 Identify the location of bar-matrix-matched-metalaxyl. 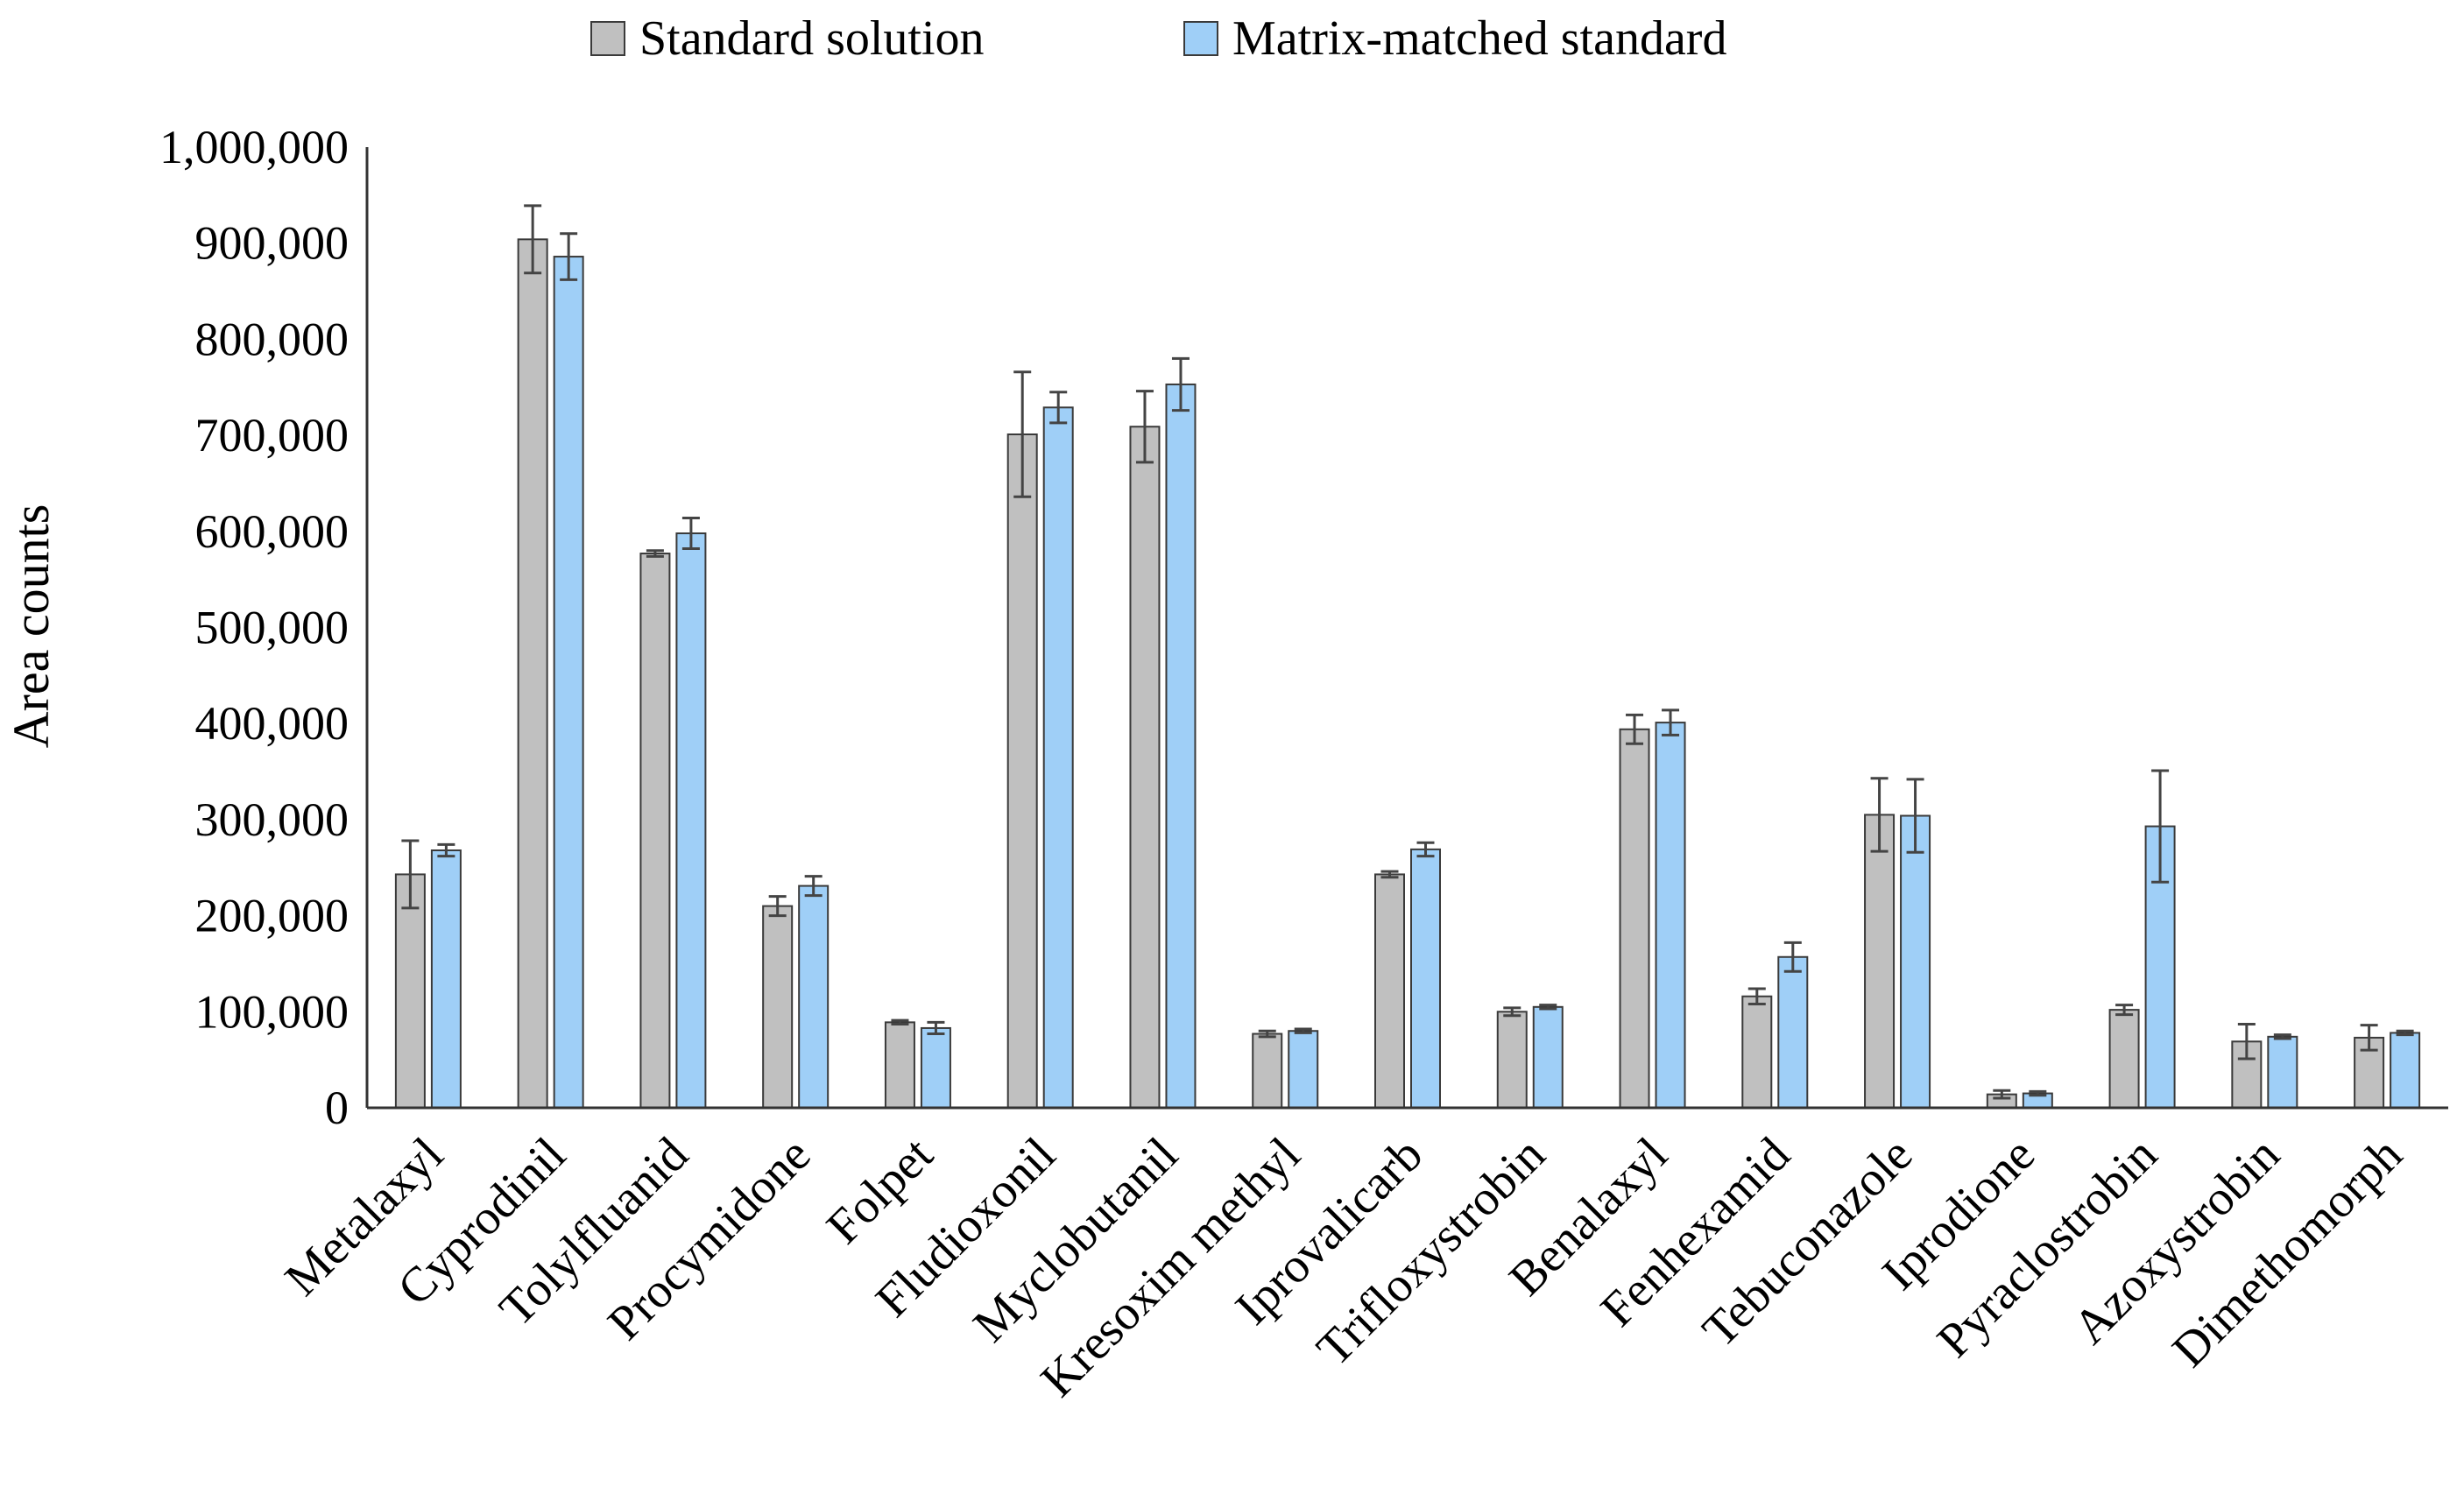
(446, 979).